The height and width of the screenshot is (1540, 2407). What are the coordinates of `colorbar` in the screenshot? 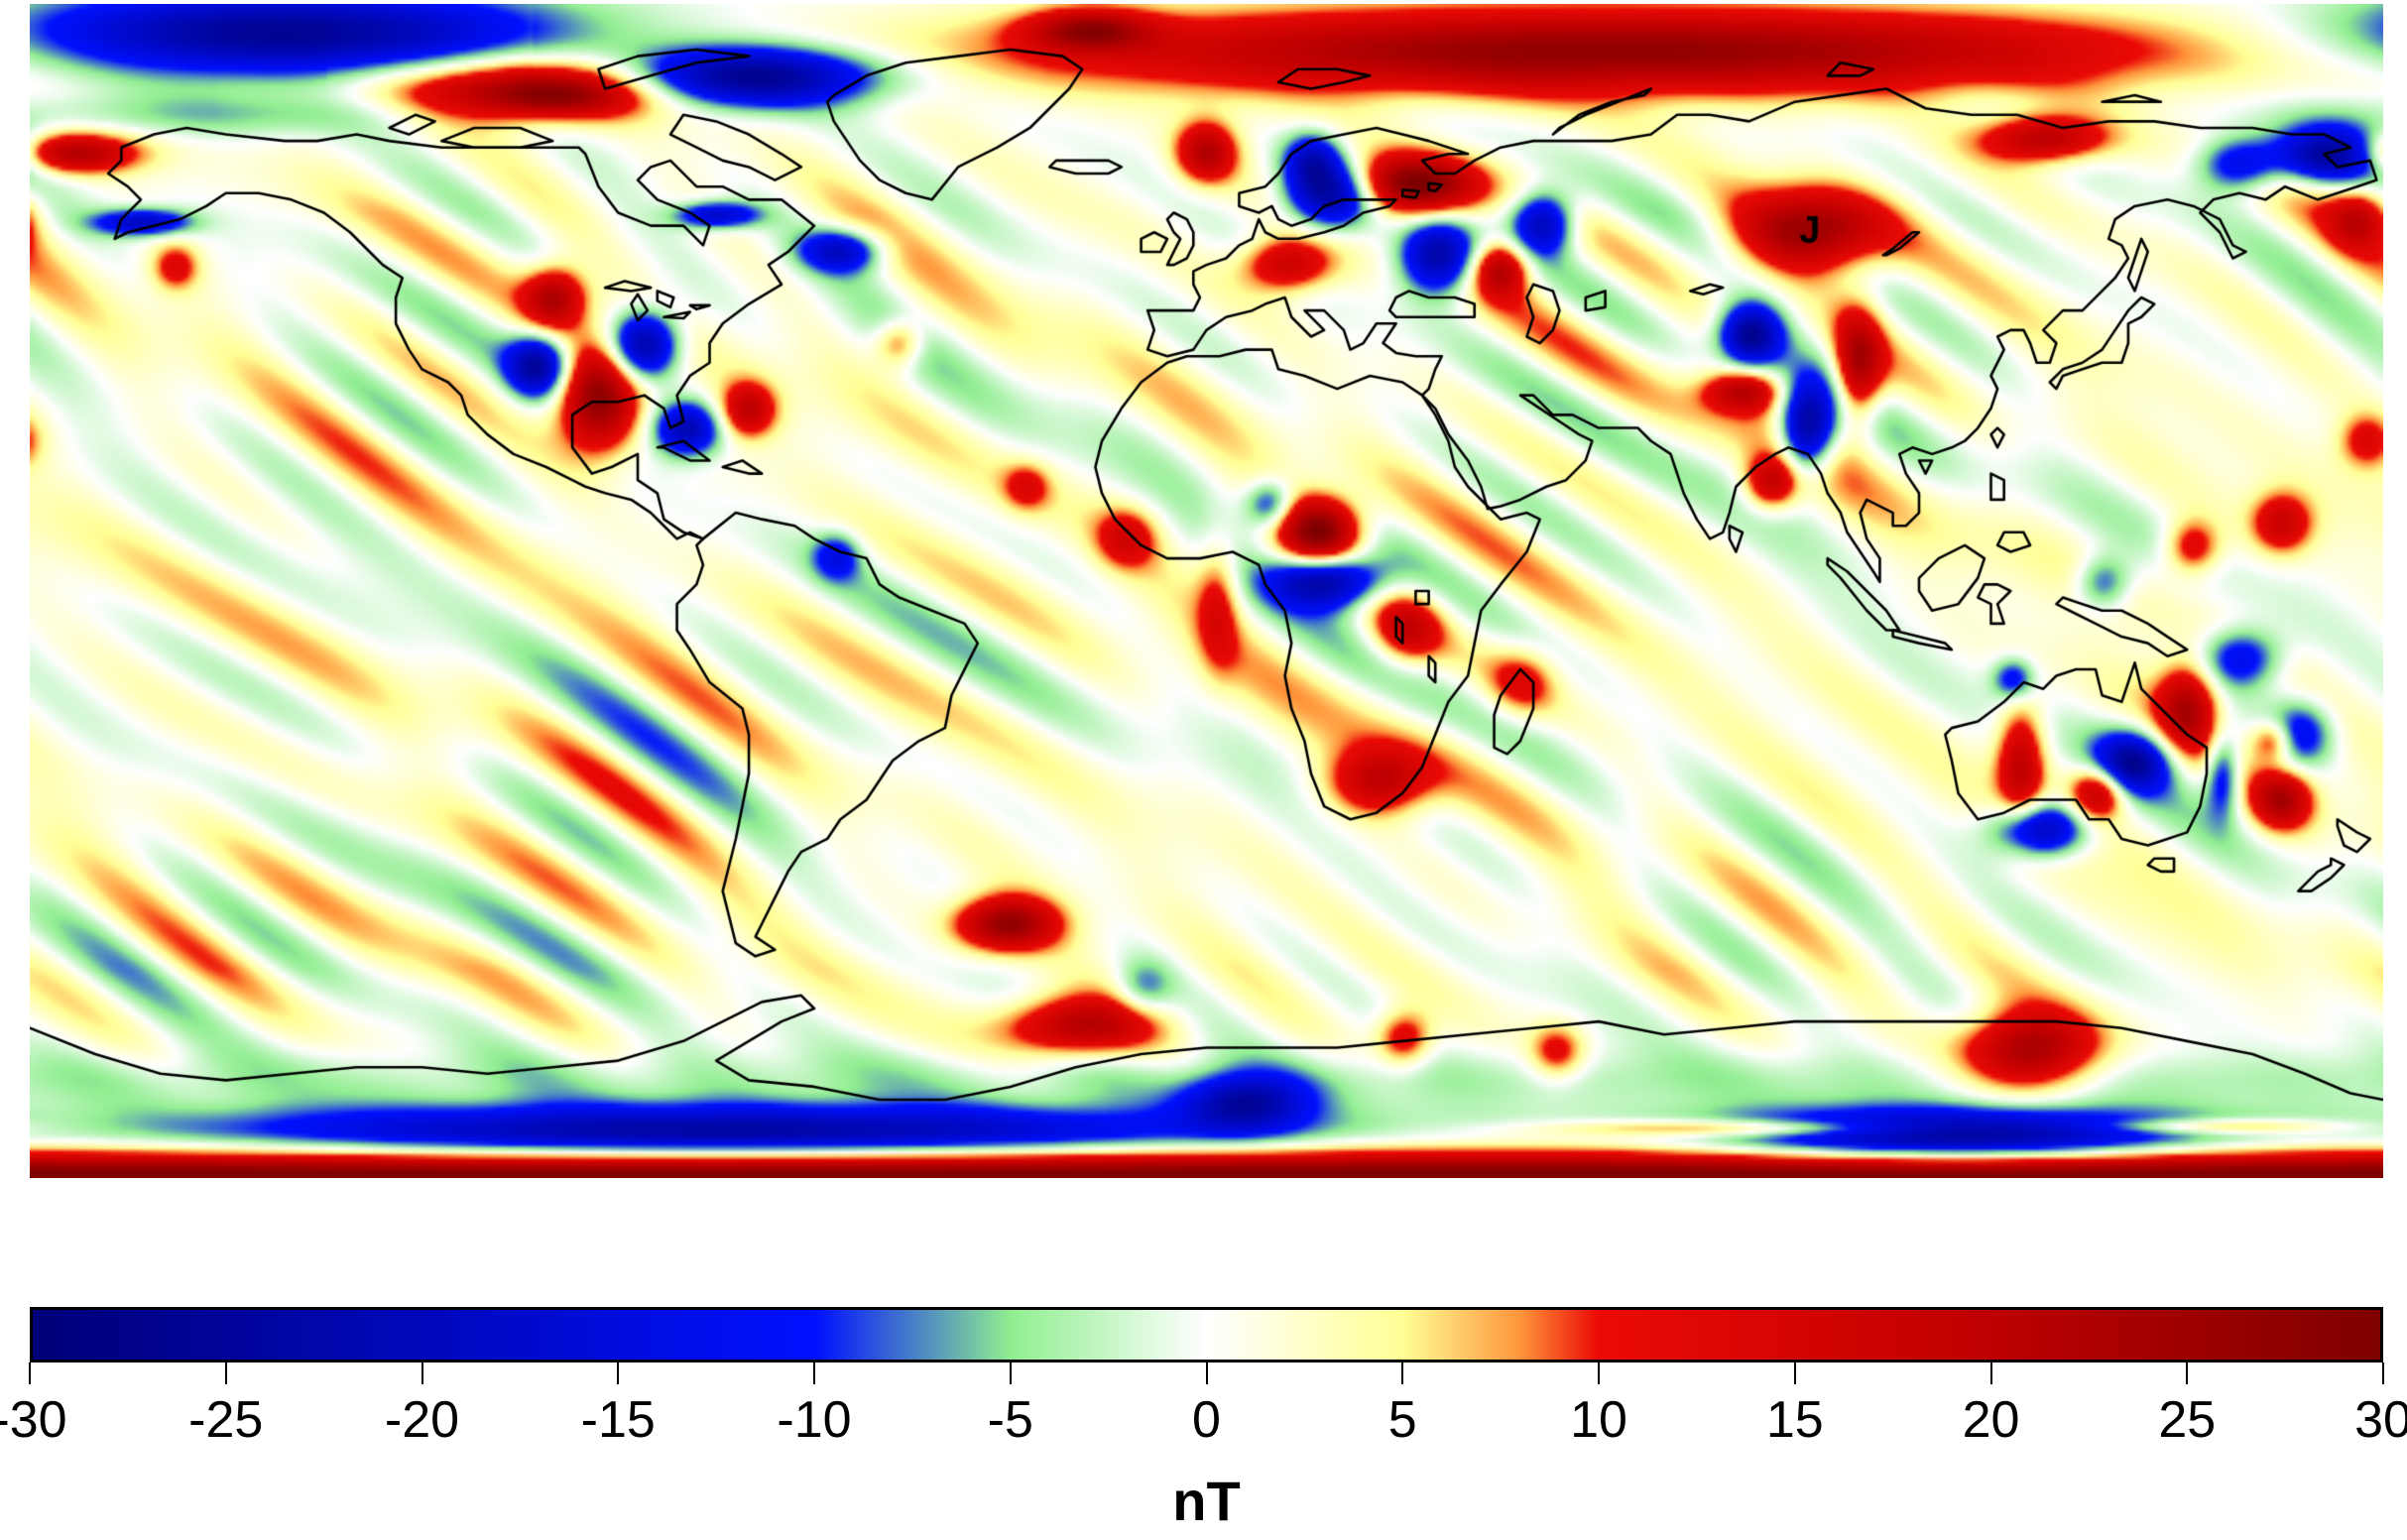 It's located at (1206, 1334).